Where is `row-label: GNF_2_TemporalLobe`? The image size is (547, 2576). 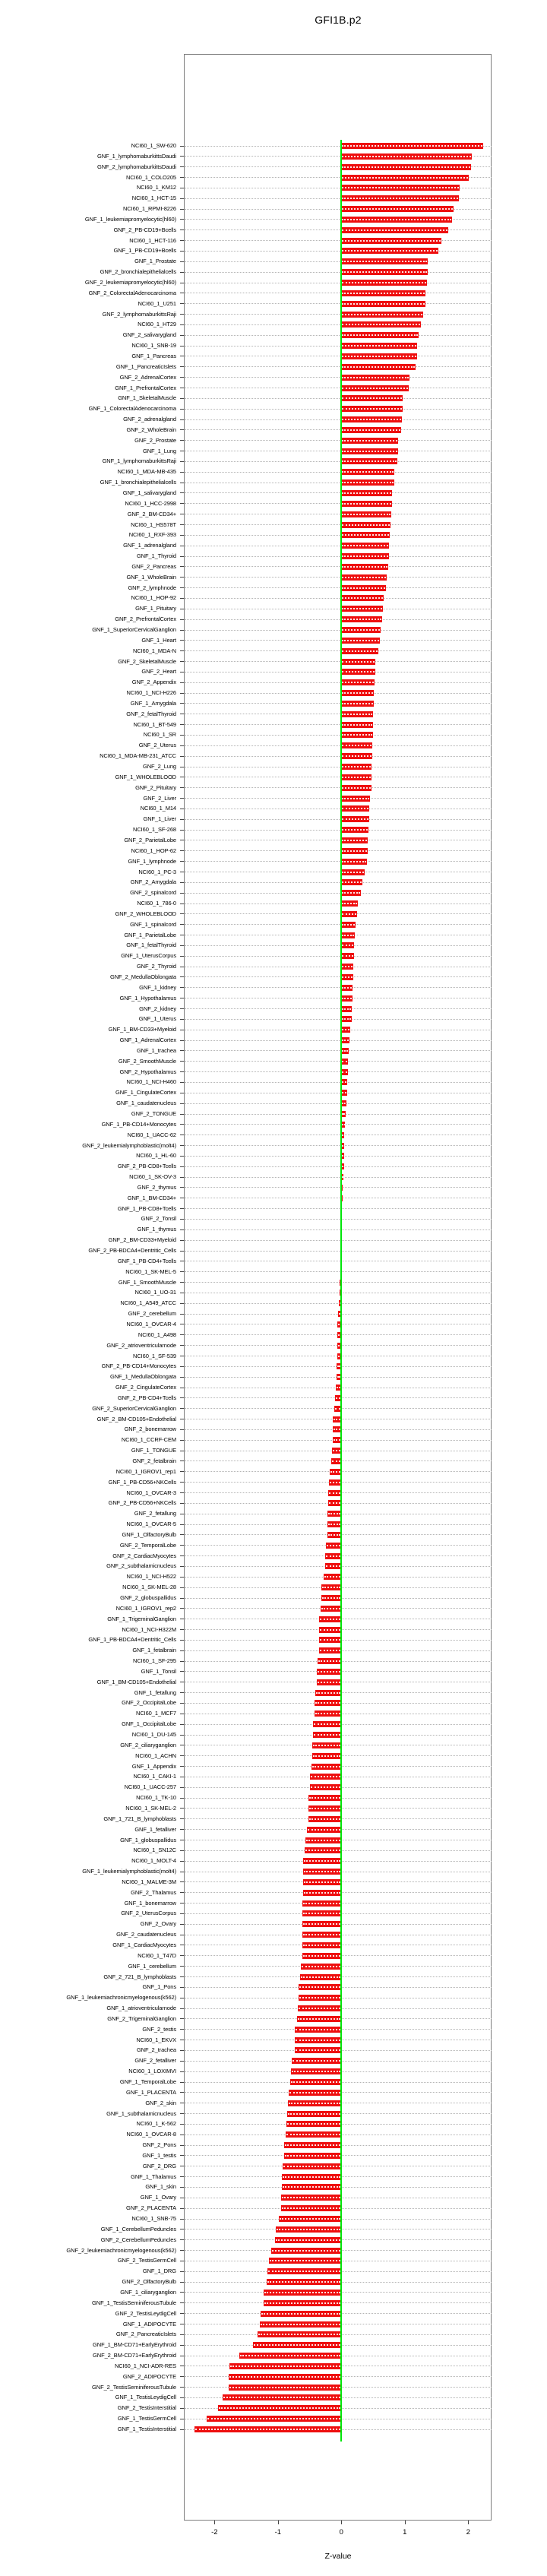
row-label: GNF_2_TemporalLobe is located at coordinates (147, 1545).